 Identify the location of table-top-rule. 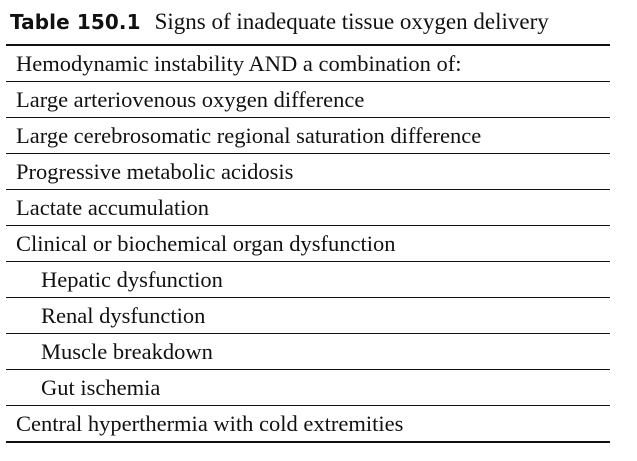
(308, 45).